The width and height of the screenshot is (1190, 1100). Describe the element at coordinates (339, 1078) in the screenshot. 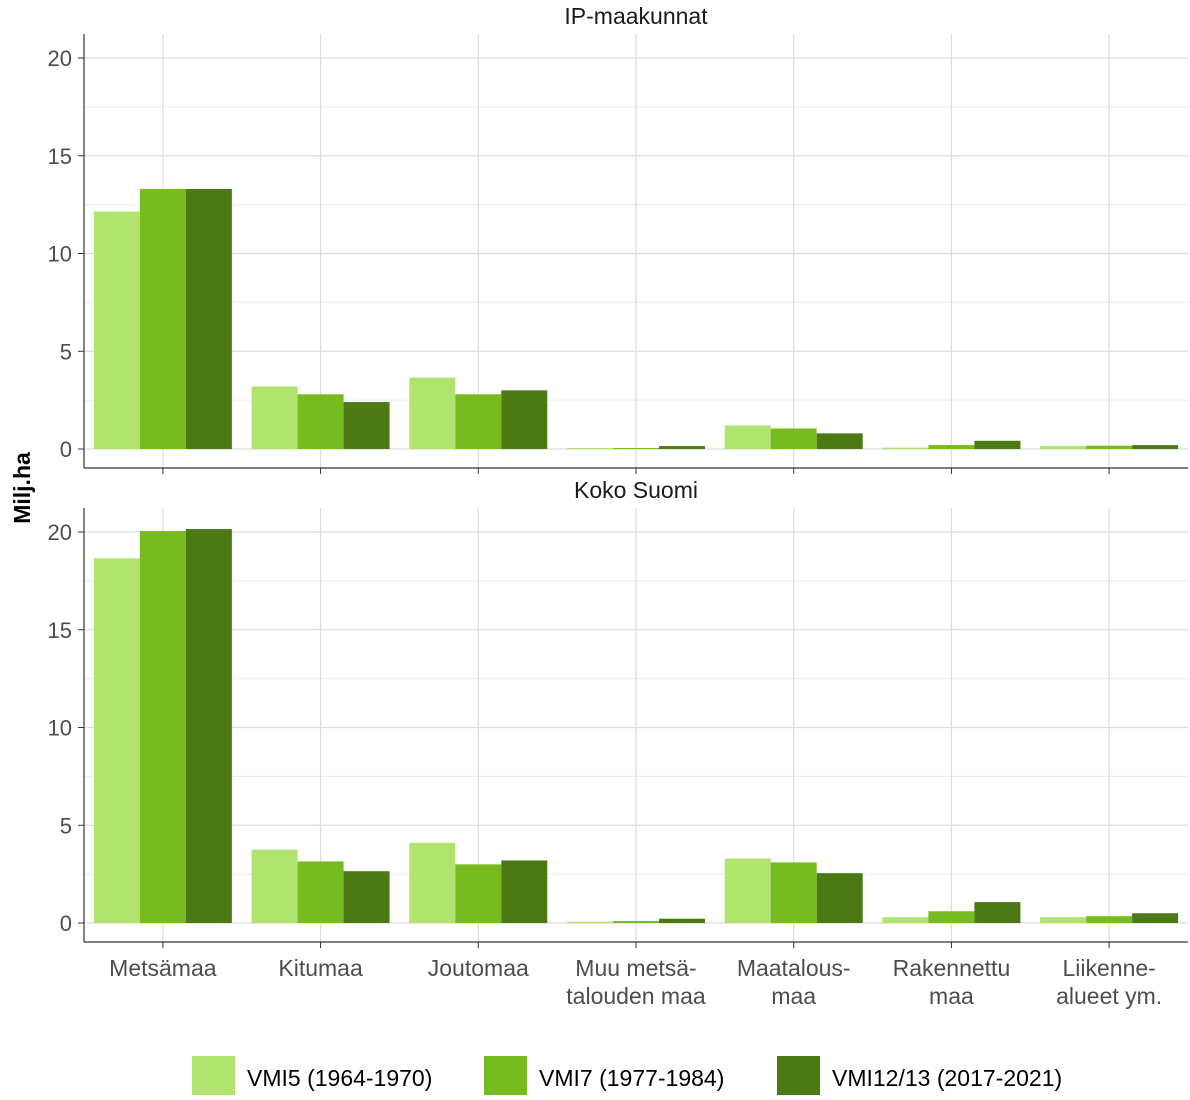

I see `legend-label: VMI5 (1964-1970)` at that location.